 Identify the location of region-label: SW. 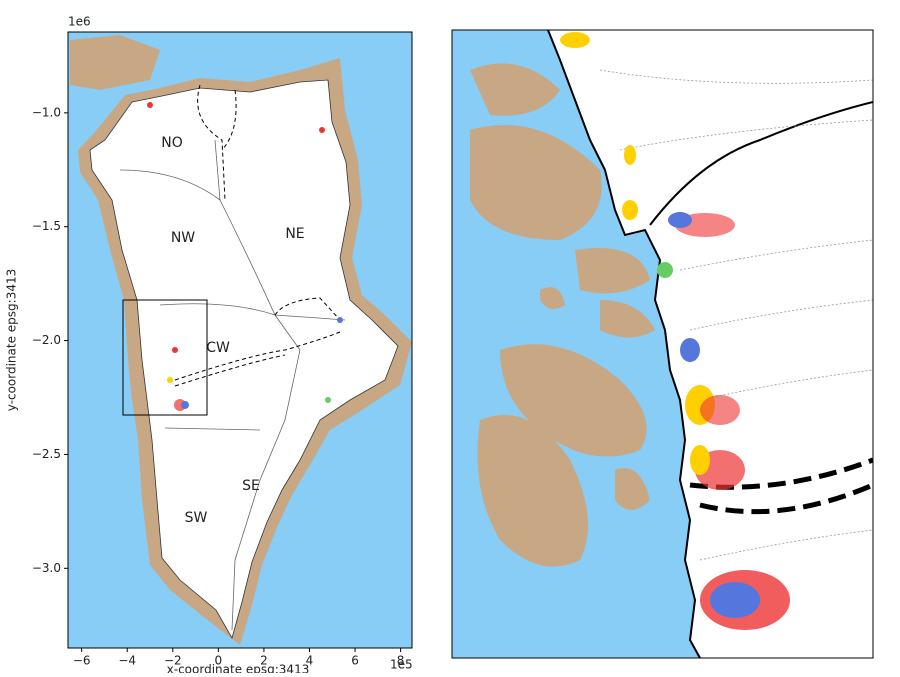
(196, 518).